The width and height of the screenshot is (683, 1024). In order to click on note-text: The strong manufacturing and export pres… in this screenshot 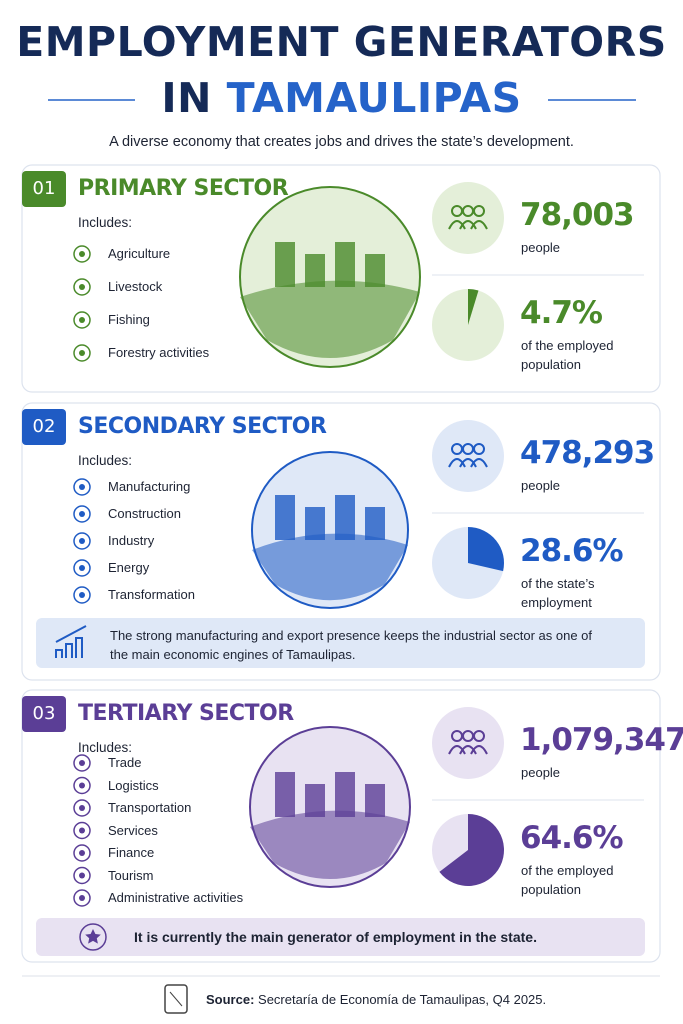, I will do `click(351, 645)`.